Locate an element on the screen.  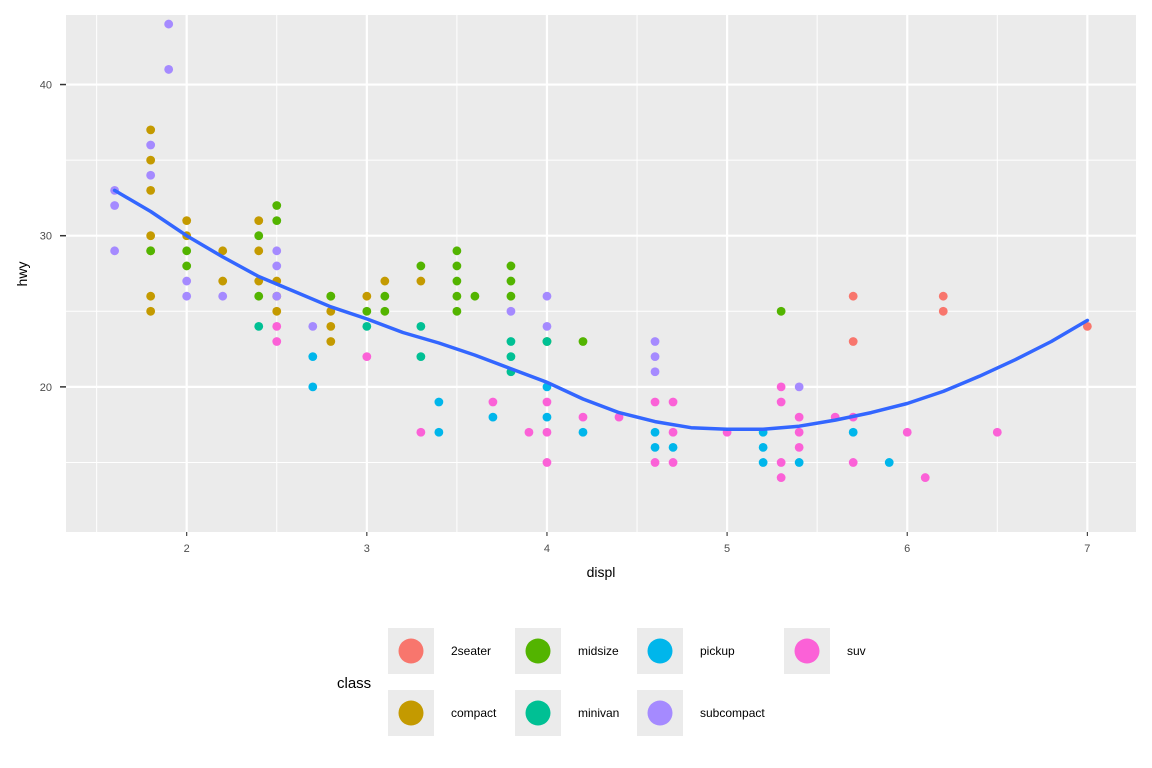
x-axis-title: displ is located at coordinates (601, 572).